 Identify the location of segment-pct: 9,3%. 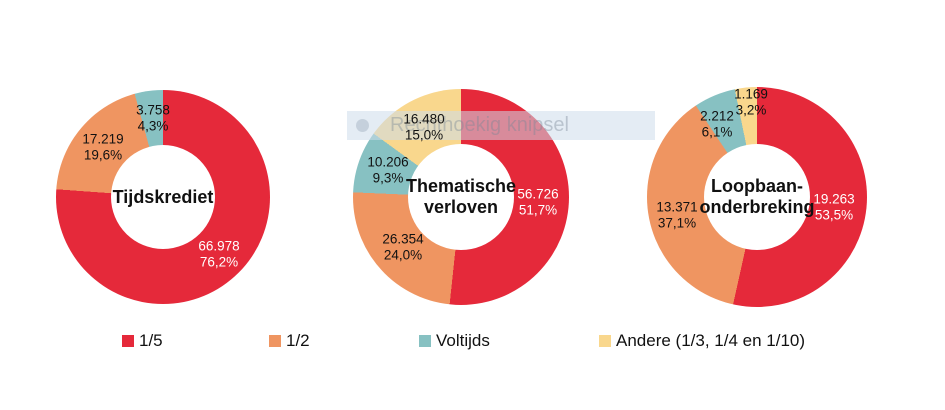
(388, 177).